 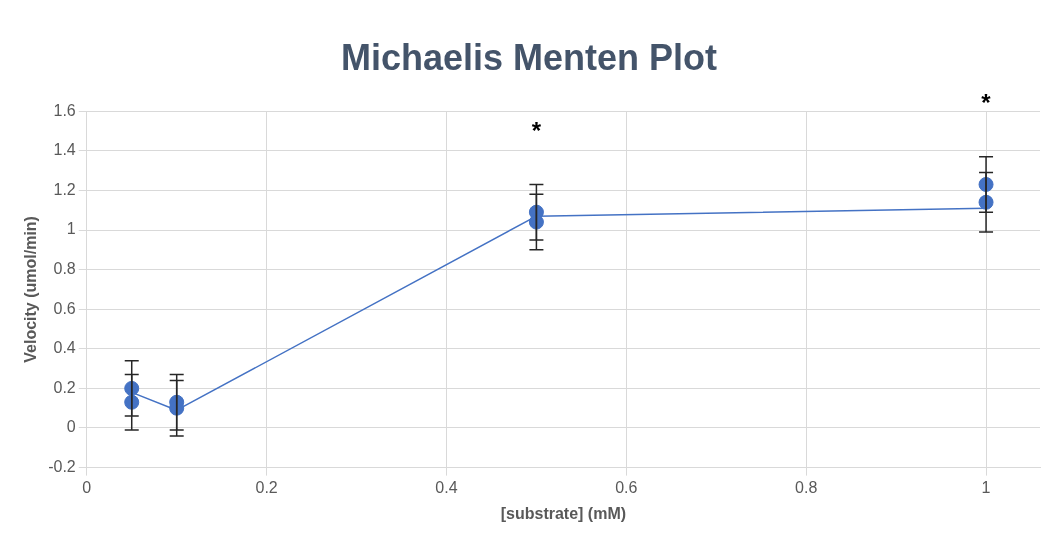 I want to click on y-tick-label: 0.8, so click(x=64, y=269).